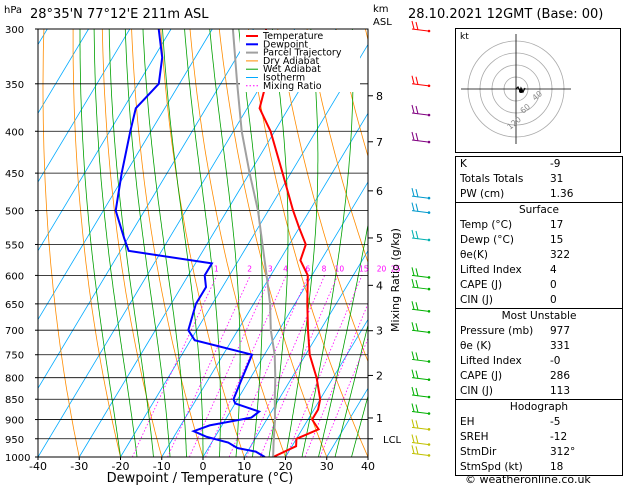 Image resolution: width=629 pixels, height=486 pixels. Describe the element at coordinates (476, 346) in the screenshot. I see `unstable-stat-label: θe (K)` at that location.